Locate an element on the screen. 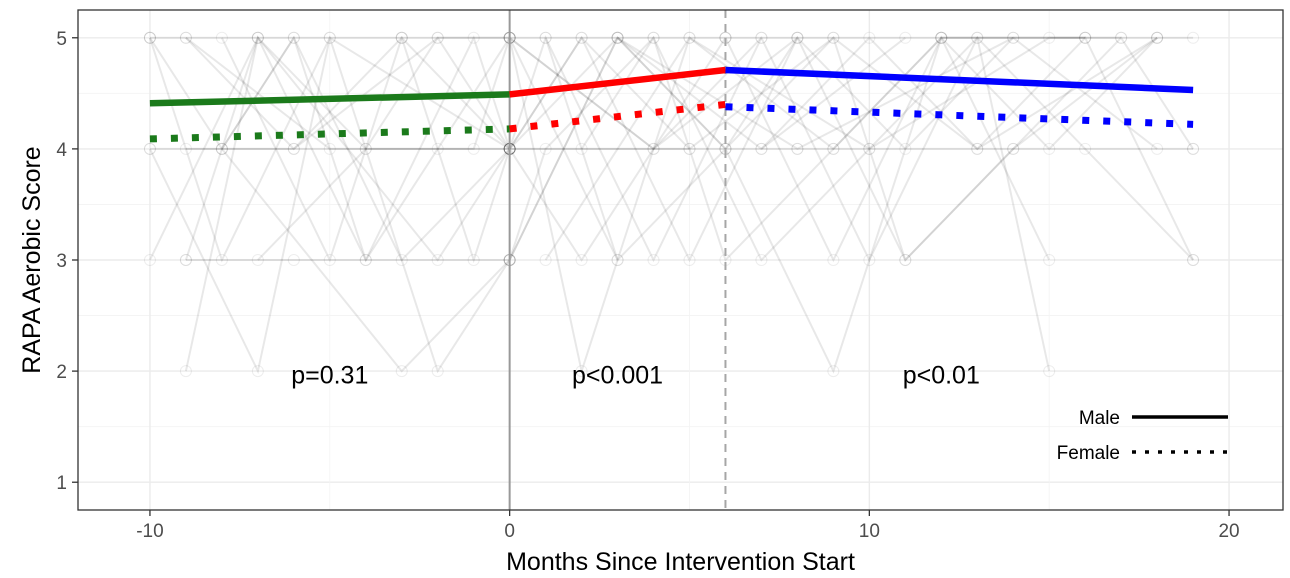 The height and width of the screenshot is (578, 1290). legend: Male Female is located at coordinates (1142, 436).